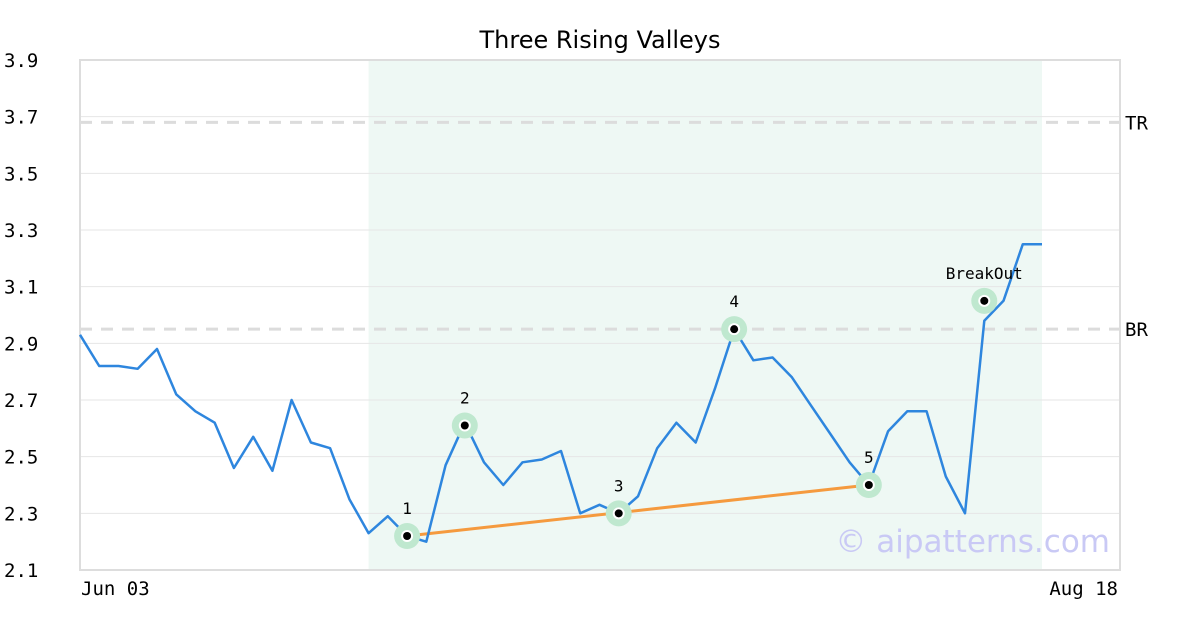  Describe the element at coordinates (115, 589) in the screenshot. I see `x-tick-label: Jun 03` at that location.